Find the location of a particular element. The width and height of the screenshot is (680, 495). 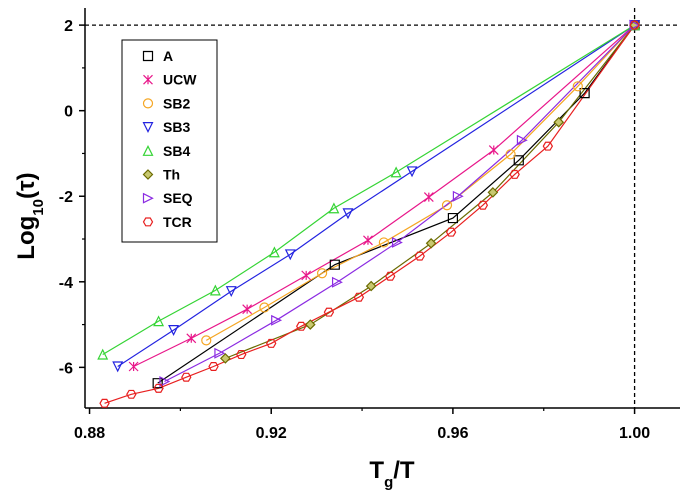

x-tick-label: 0.96 is located at coordinates (452, 433).